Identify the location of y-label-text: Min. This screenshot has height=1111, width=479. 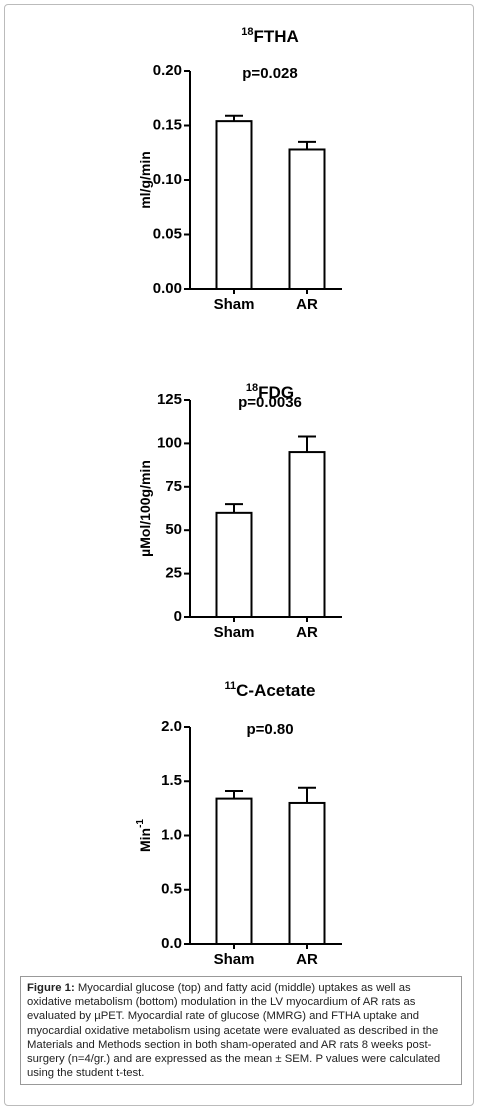
(145, 840).